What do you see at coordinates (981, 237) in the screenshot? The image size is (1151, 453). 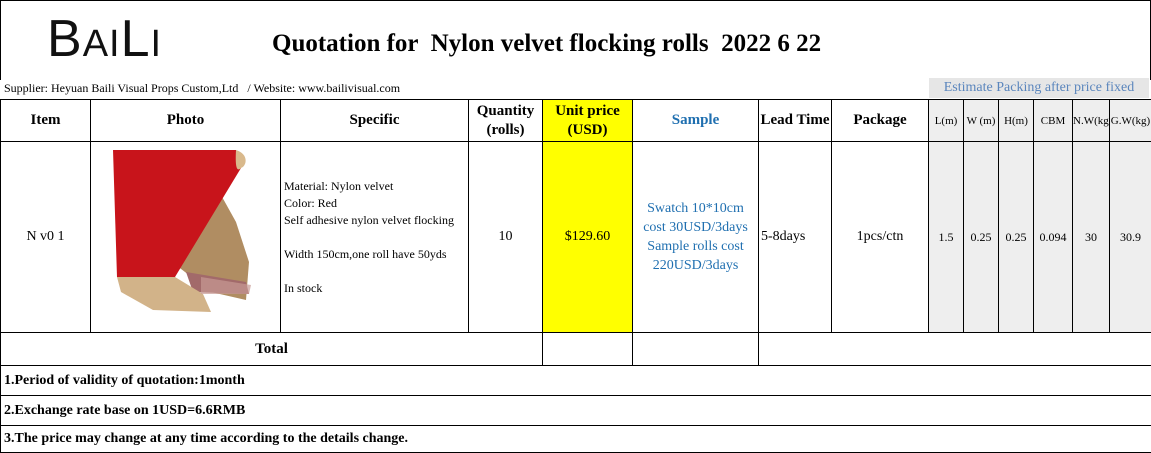 I see `width-value: 0.25` at bounding box center [981, 237].